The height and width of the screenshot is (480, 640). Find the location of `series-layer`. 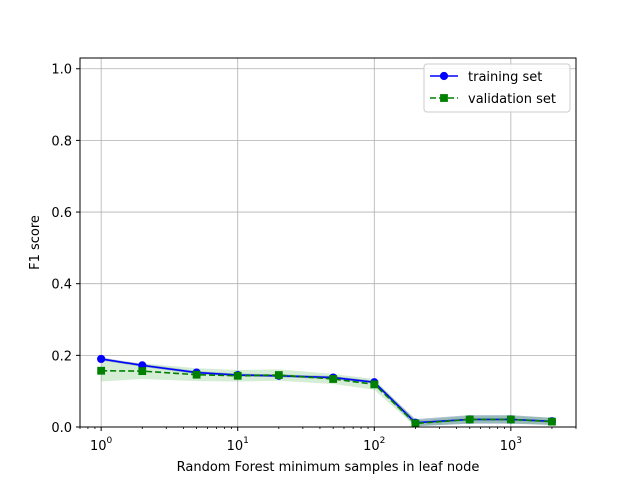

series-layer is located at coordinates (327, 391).